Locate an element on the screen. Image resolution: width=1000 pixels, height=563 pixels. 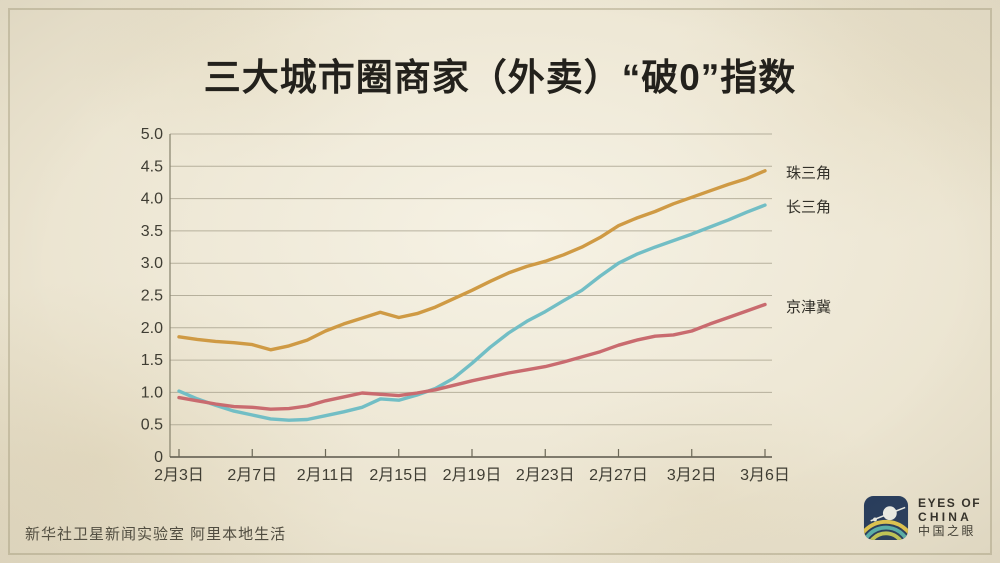
y-tick-label: 1.5 is located at coordinates (152, 360).